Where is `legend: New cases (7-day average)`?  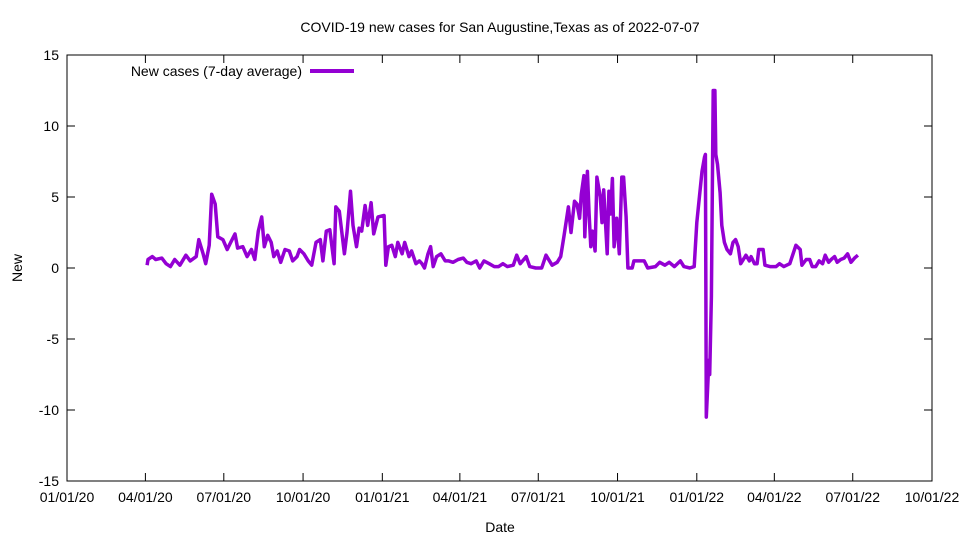 legend: New cases (7-day average) is located at coordinates (242, 71).